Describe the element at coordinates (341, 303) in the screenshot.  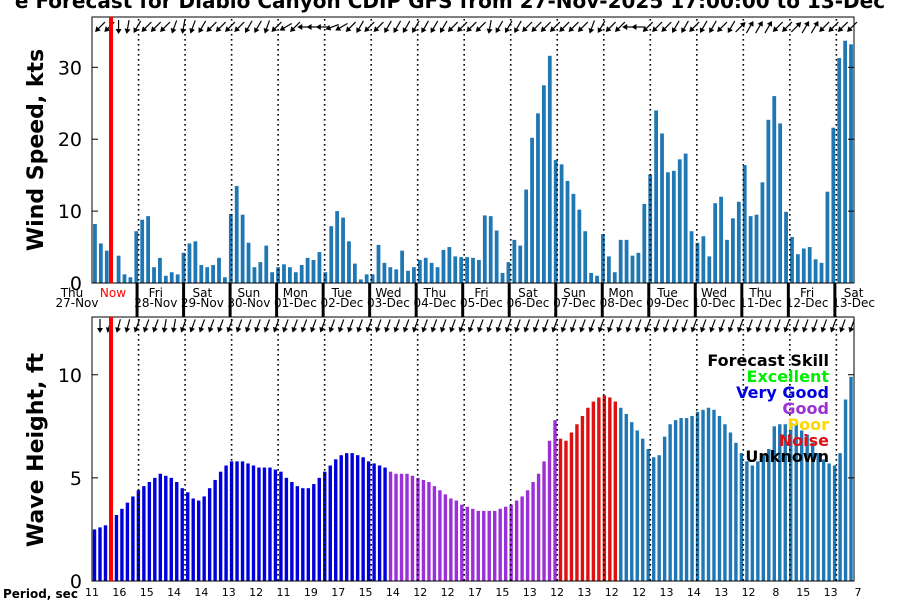
I see `day-date-label: 02-Dec` at that location.